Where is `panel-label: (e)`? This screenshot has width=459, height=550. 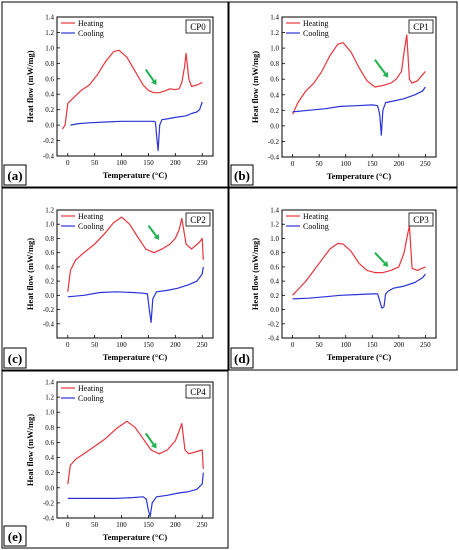
panel-label: (e) is located at coordinates (15, 536).